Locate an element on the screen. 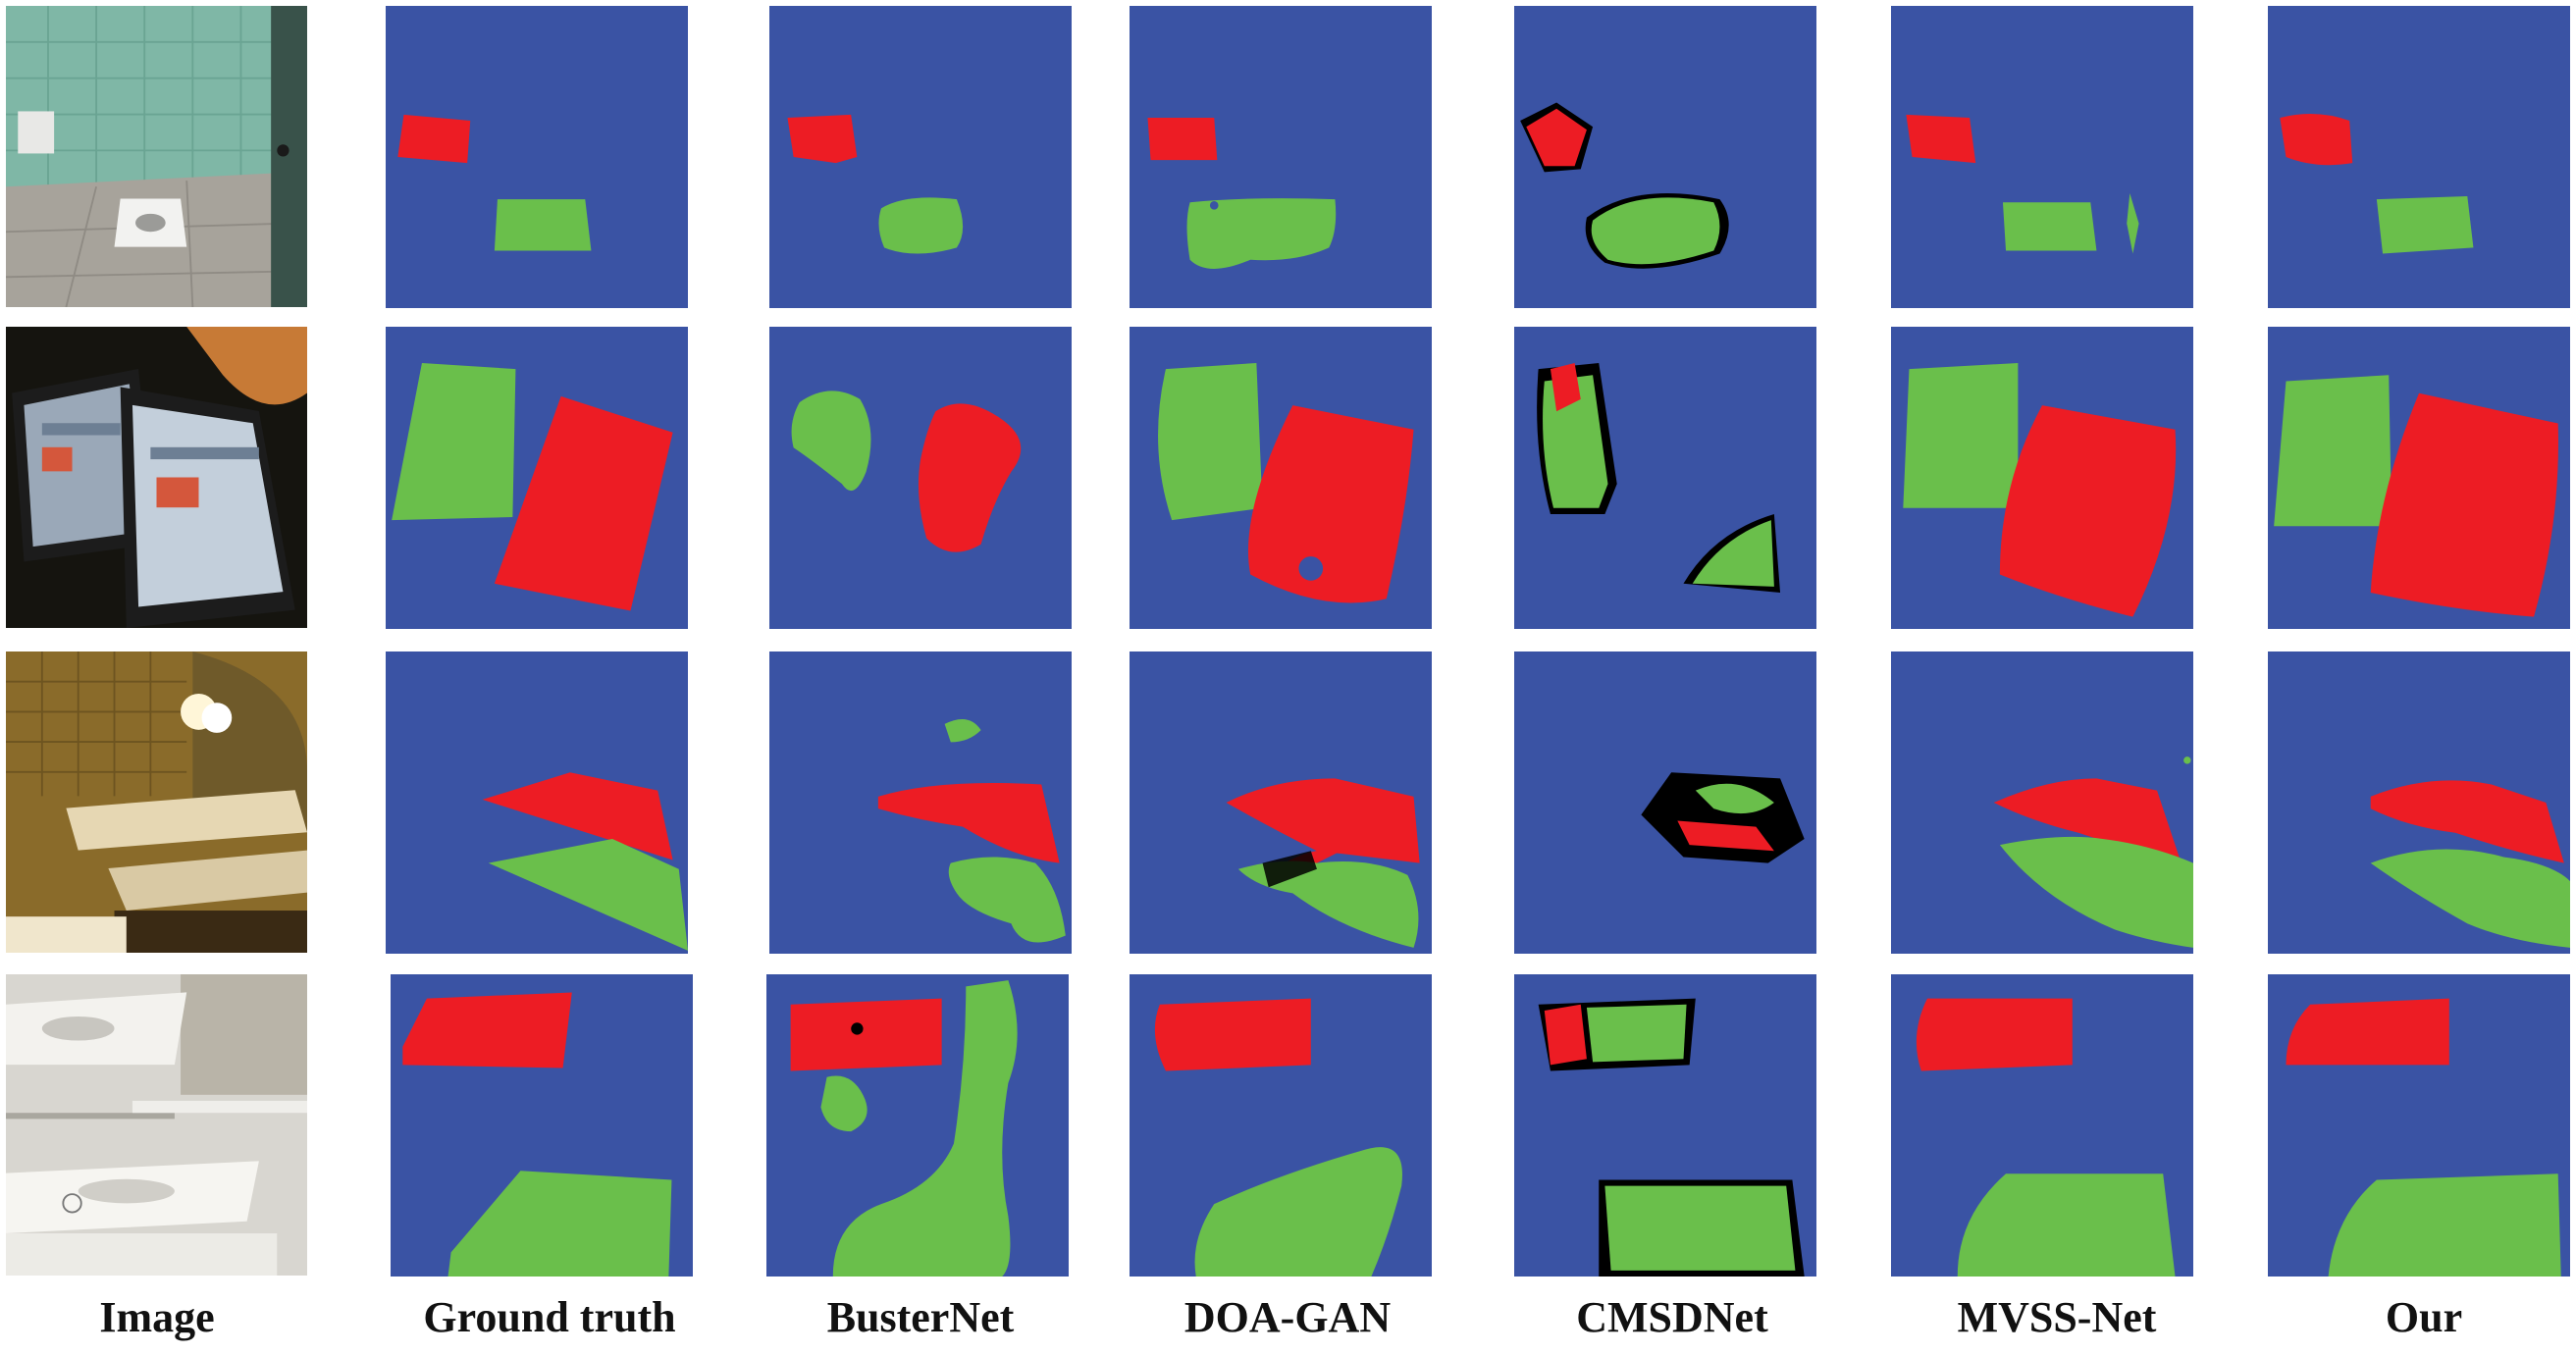 The height and width of the screenshot is (1355, 2576). column-label-image: Image is located at coordinates (157, 1317).